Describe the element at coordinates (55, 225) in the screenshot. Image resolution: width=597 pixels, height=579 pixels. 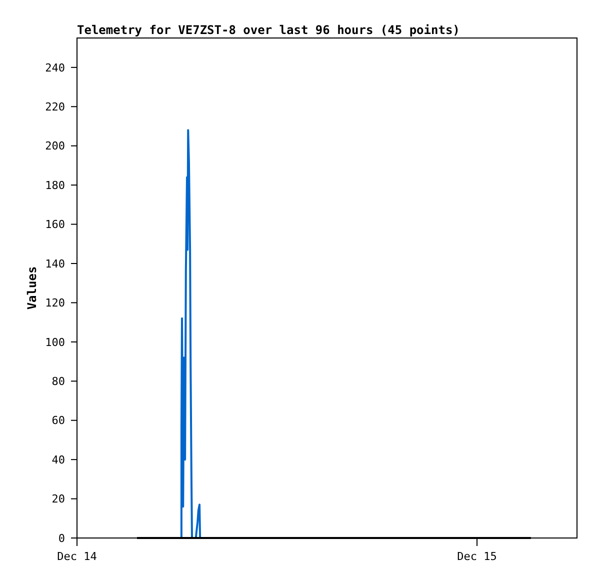
I see `y-tick-label: 160` at that location.